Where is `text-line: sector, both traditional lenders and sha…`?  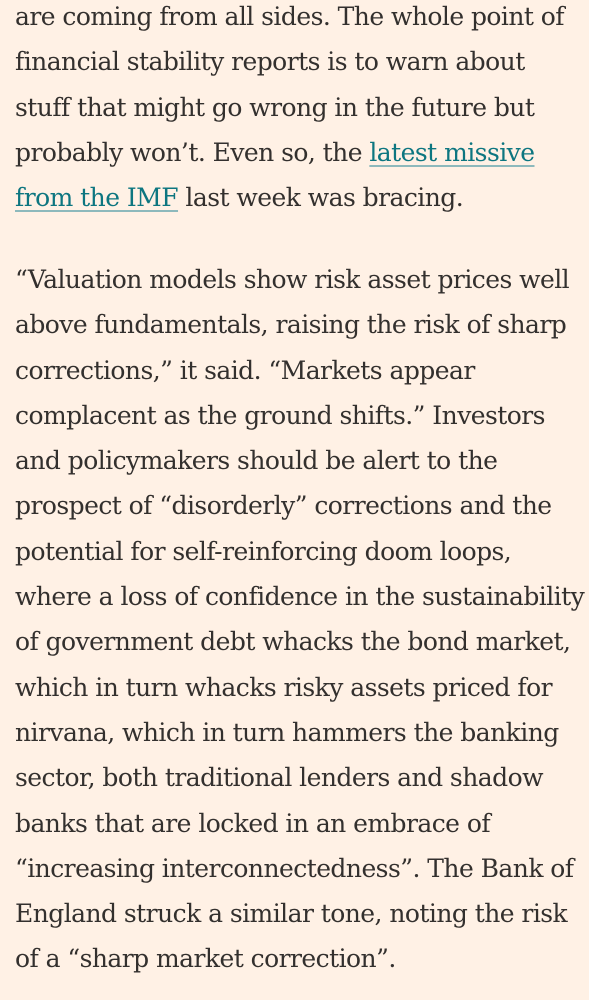 text-line: sector, both traditional lenders and sha… is located at coordinates (279, 778).